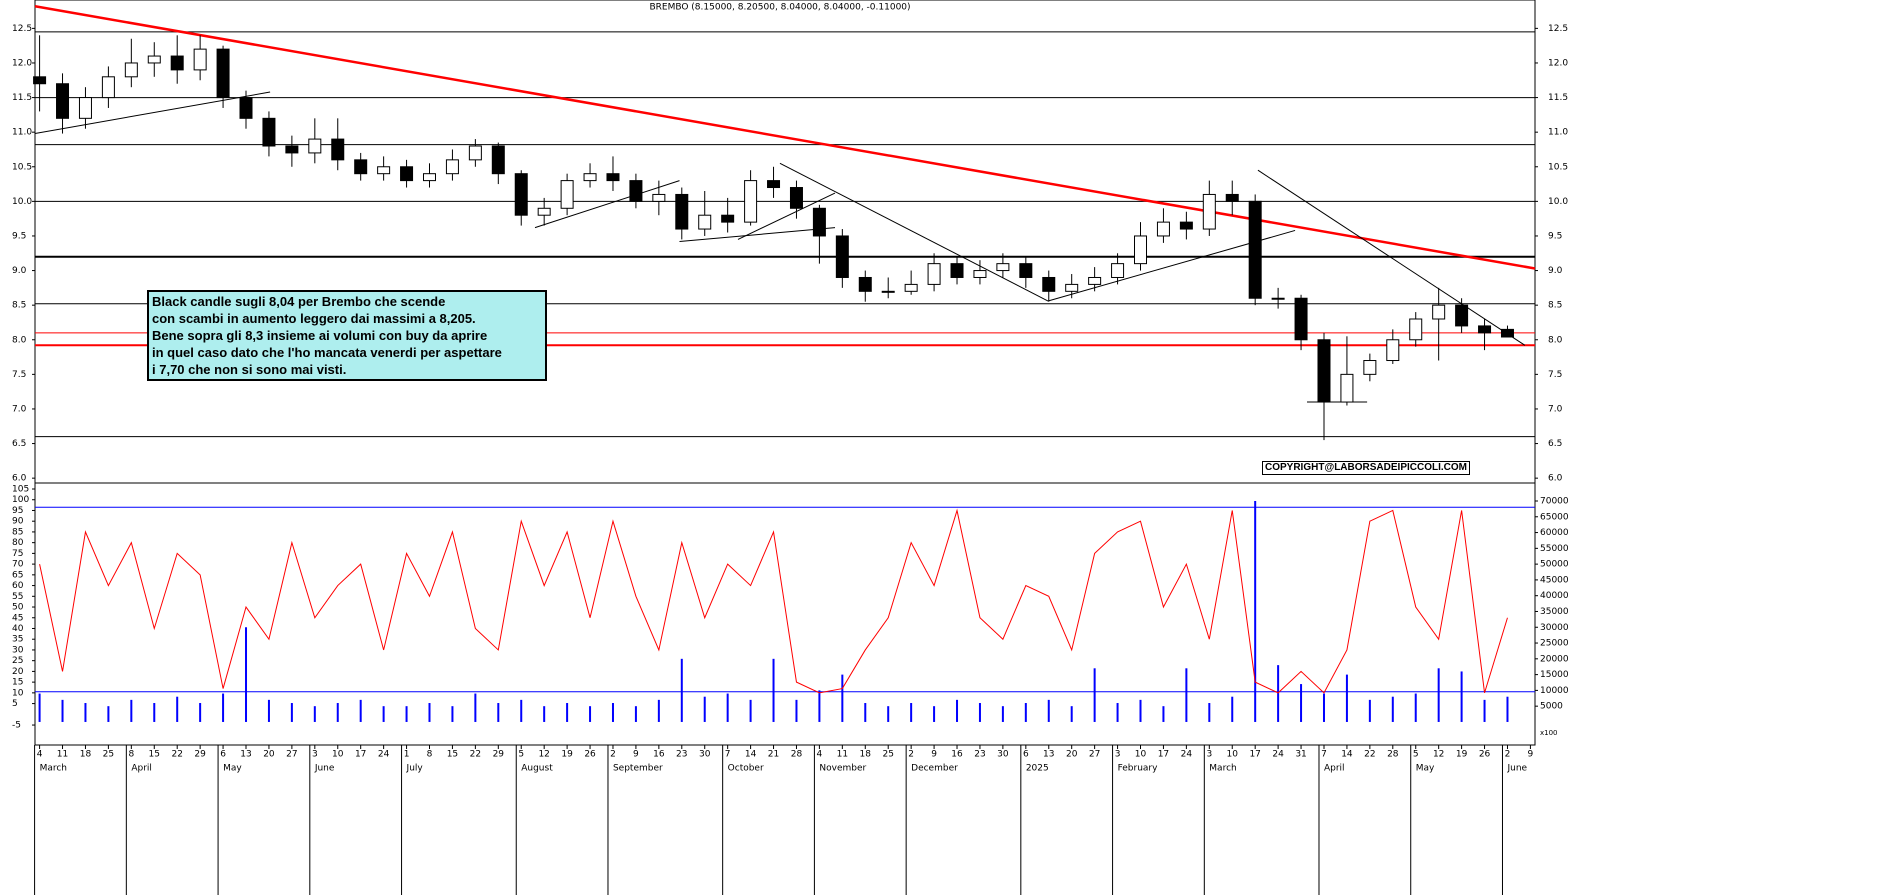 The height and width of the screenshot is (895, 1890). Describe the element at coordinates (934, 769) in the screenshot. I see `month-label: December` at that location.